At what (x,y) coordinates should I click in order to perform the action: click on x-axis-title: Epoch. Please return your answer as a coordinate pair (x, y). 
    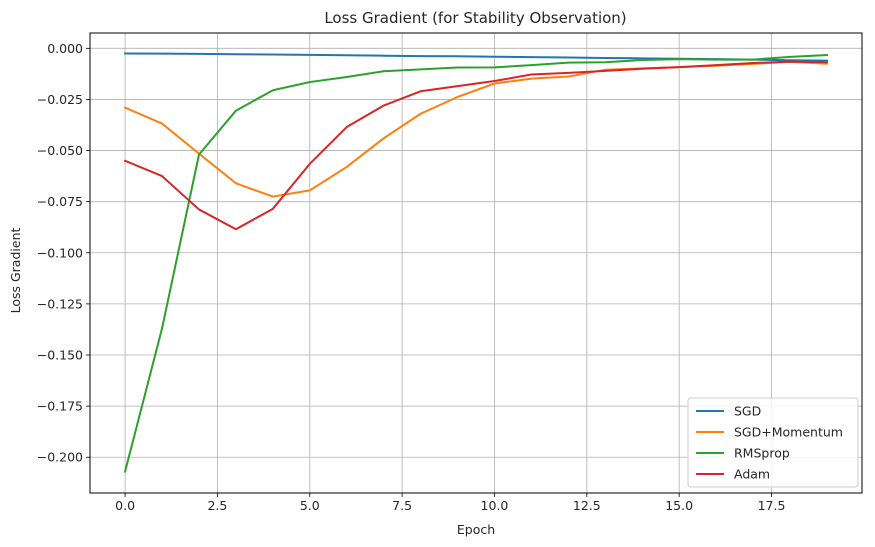
    Looking at the image, I should click on (476, 529).